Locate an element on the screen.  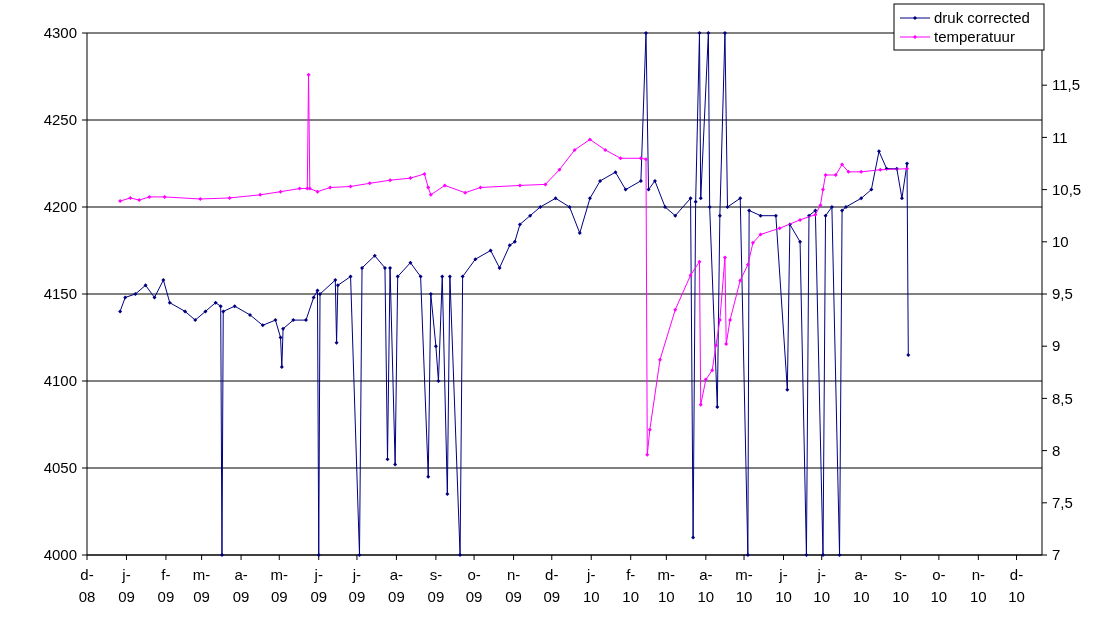
y2-tick-label: 7,5 is located at coordinates (1062, 503).